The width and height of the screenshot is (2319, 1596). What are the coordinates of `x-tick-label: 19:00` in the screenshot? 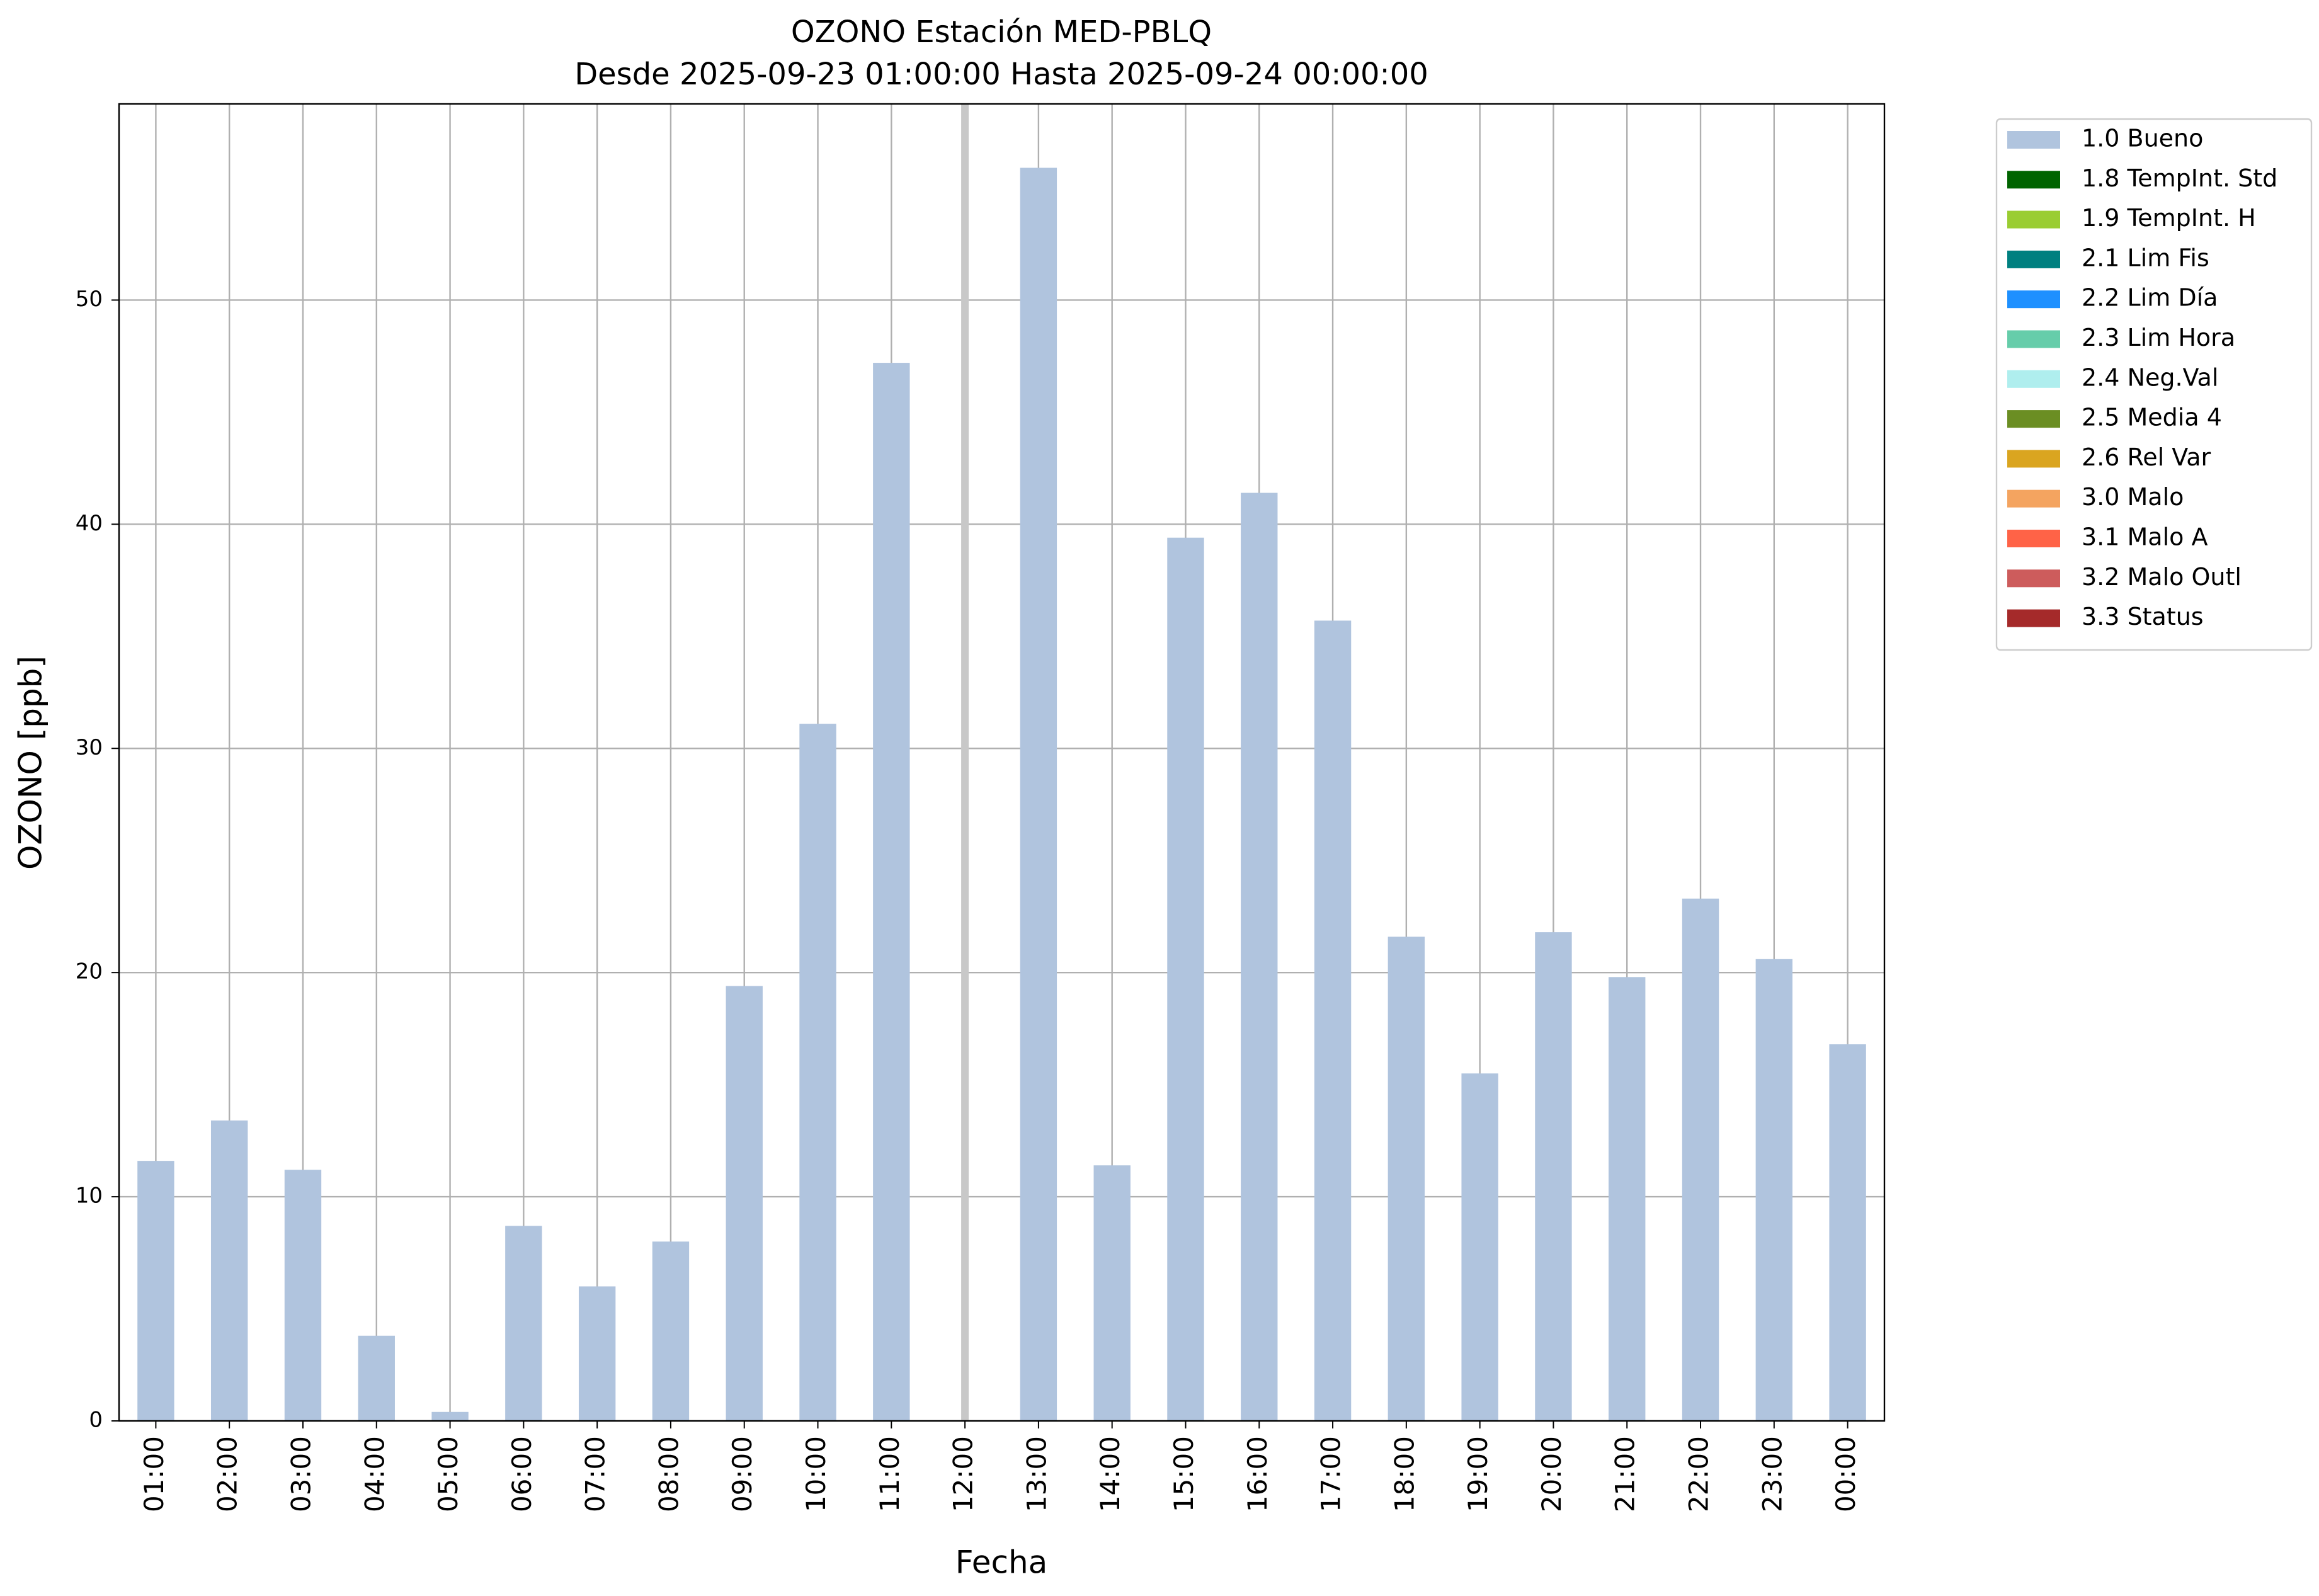 It's located at (1477, 1474).